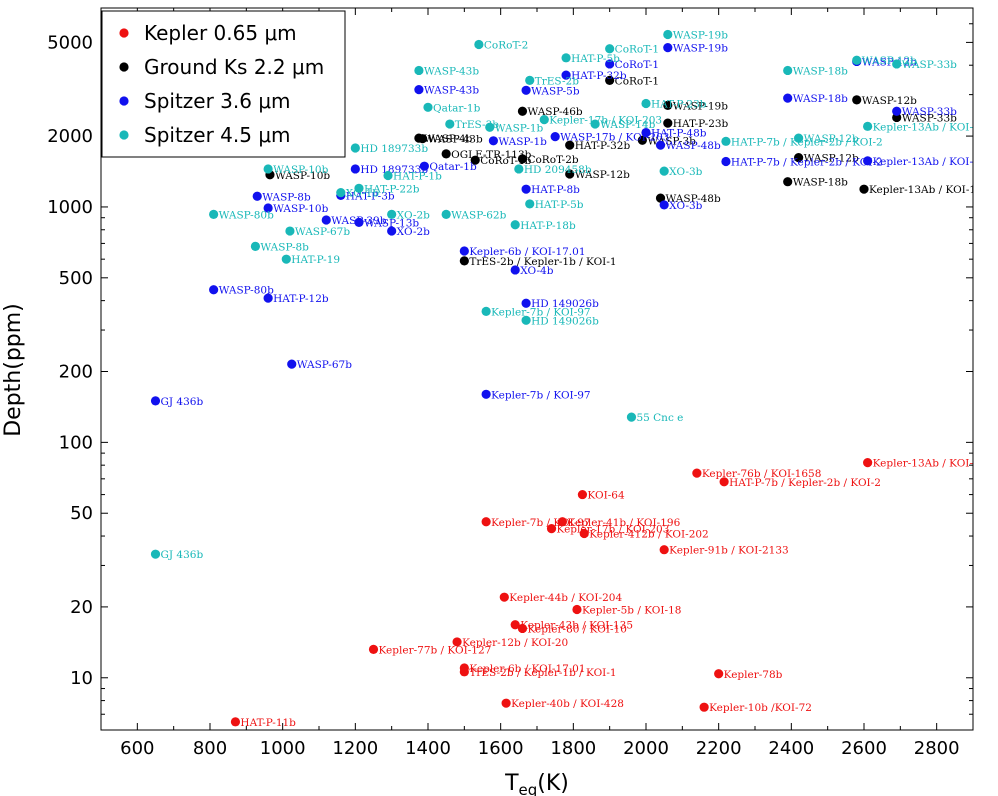  I want to click on point-label: WASP-33b, so click(929, 112).